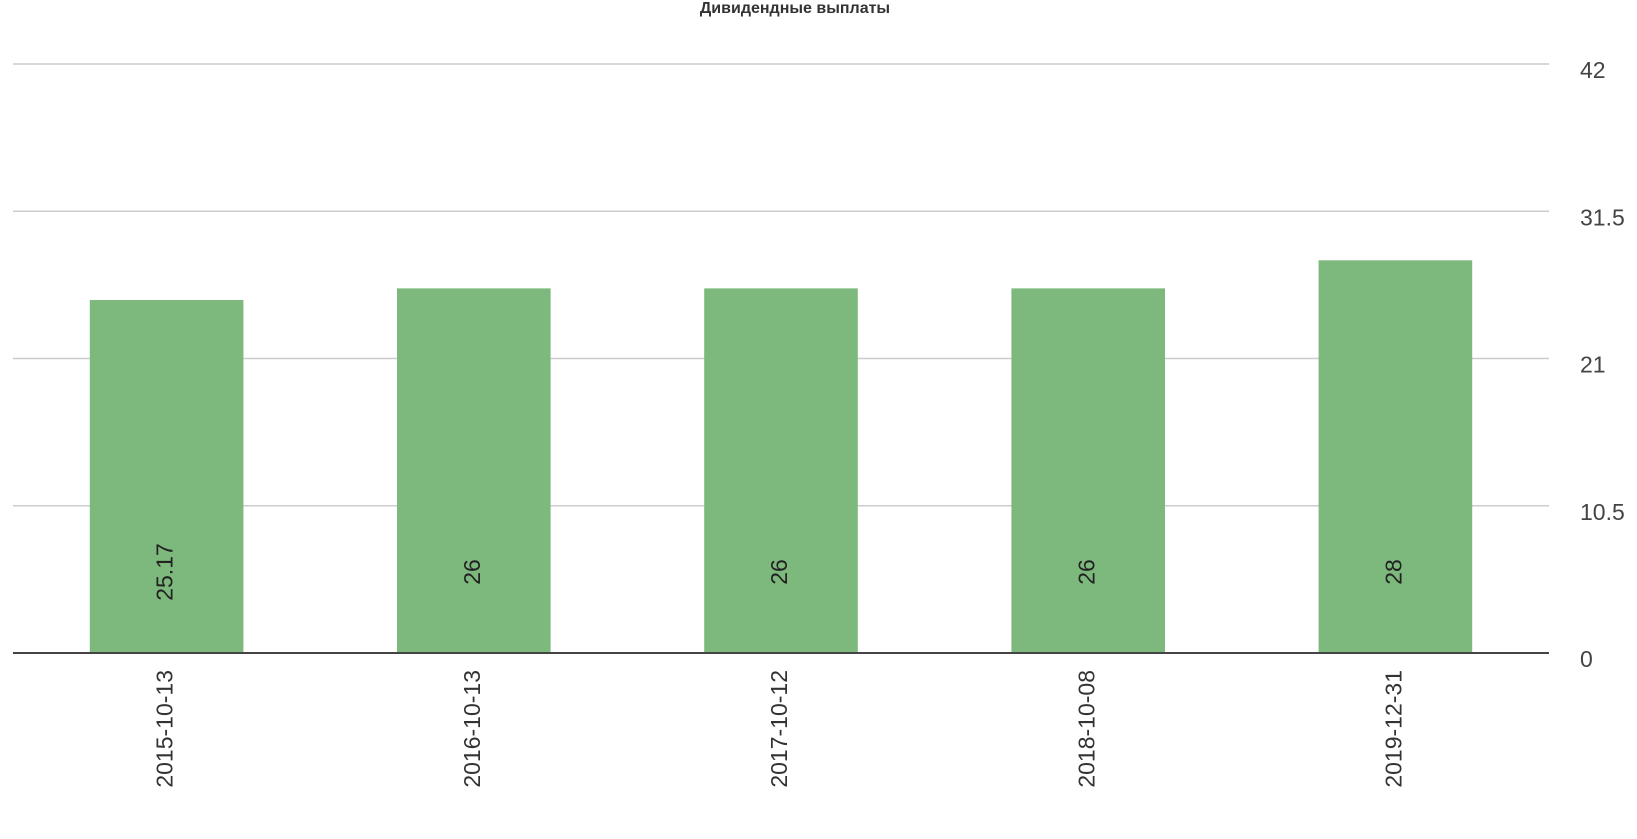 The width and height of the screenshot is (1637, 839). What do you see at coordinates (795, 8) in the screenshot?
I see `chart-title: Дивидендные выплаты` at bounding box center [795, 8].